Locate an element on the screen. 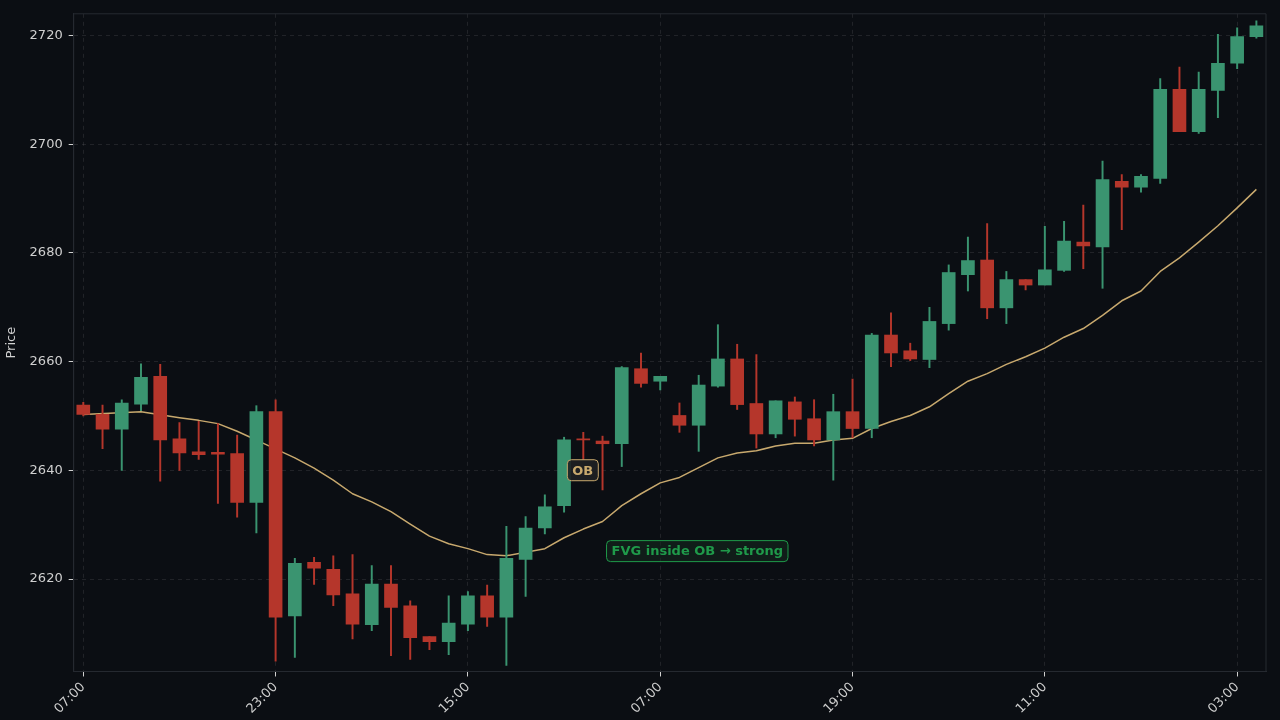 The height and width of the screenshot is (720, 1280). y-tick-label: 2720 is located at coordinates (46, 34).